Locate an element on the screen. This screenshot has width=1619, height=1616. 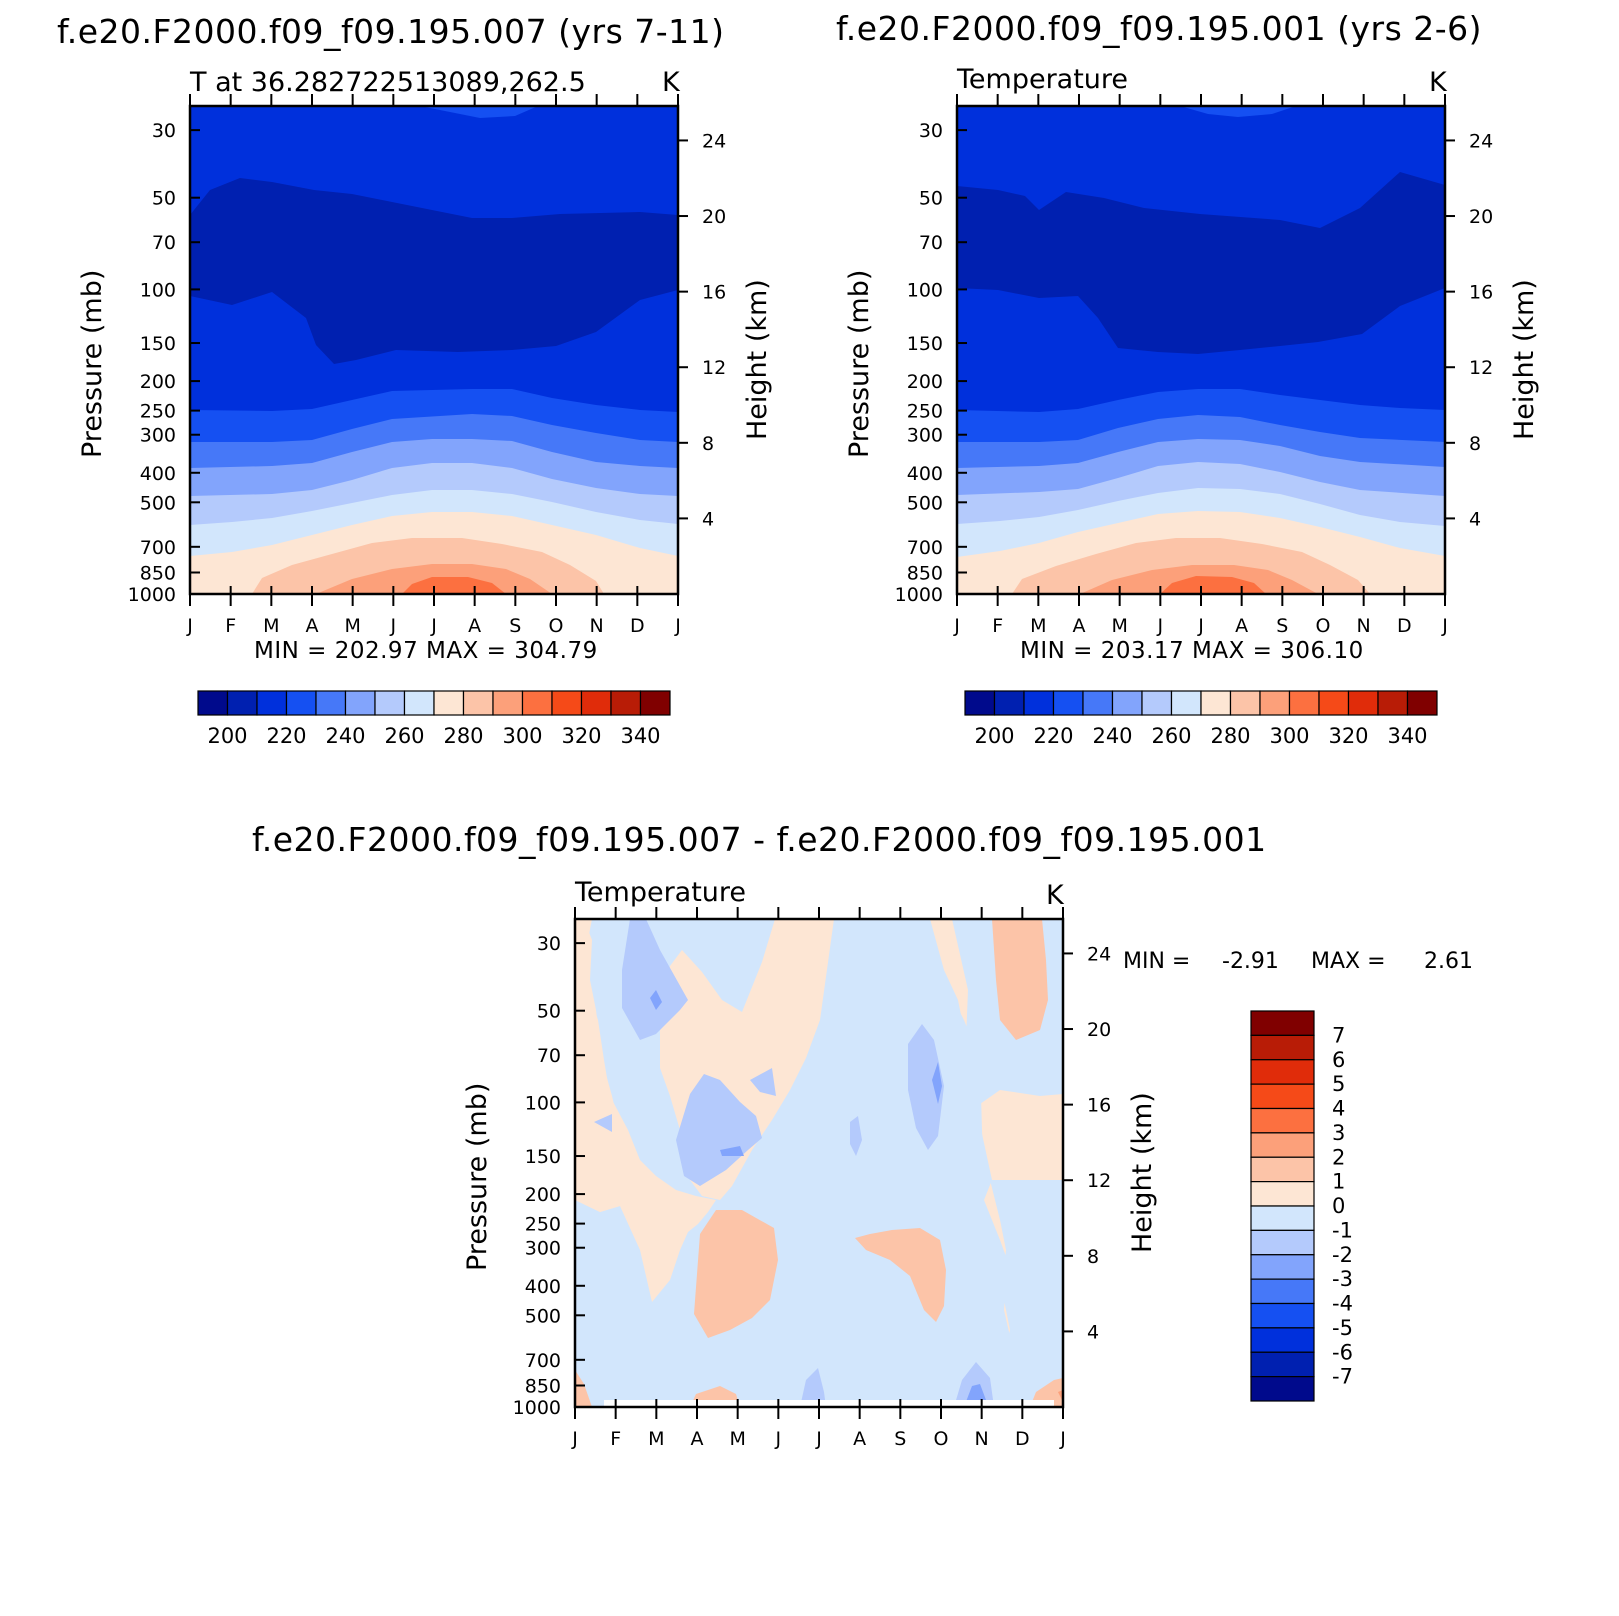
pressure-tick-label: 100 is located at coordinates (543, 1103).